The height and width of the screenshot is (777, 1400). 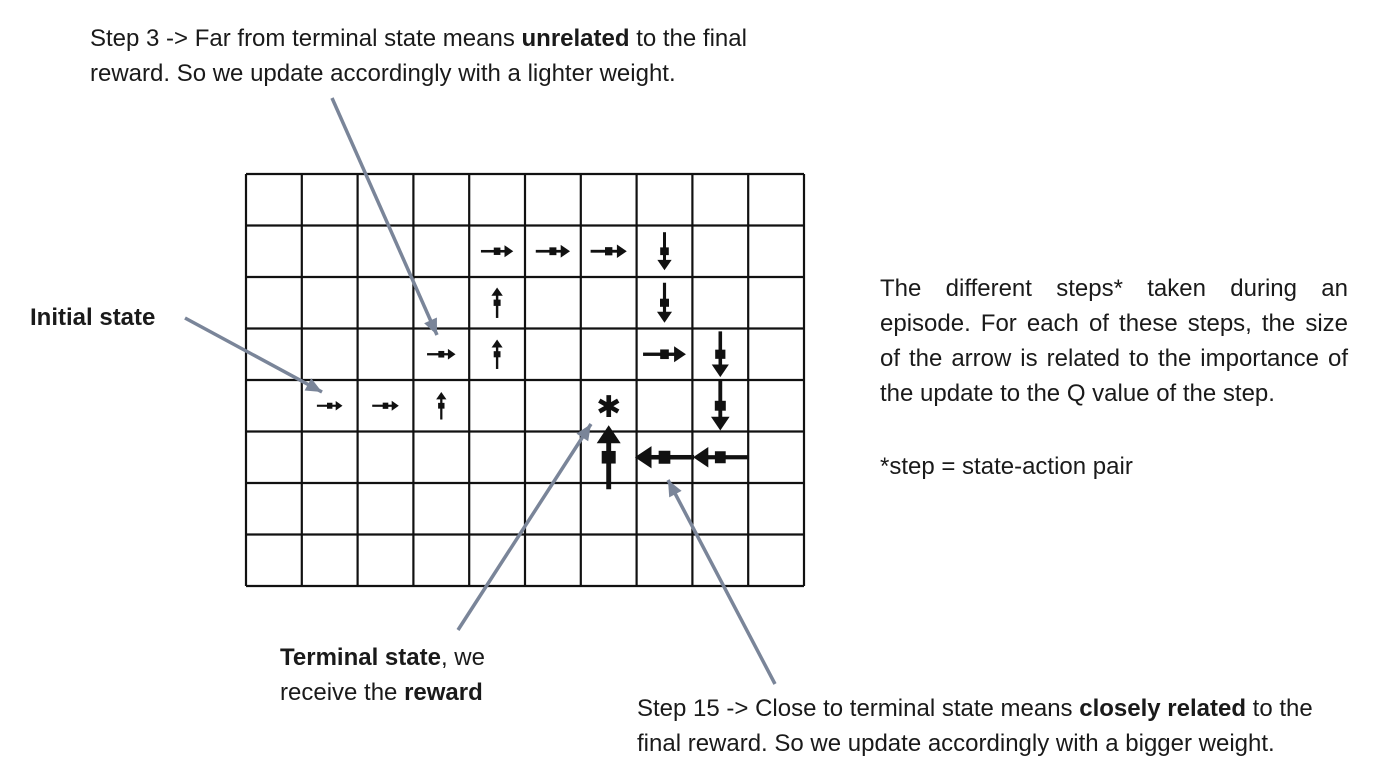 I want to click on terminal-state-pointer-head, so click(x=583, y=433).